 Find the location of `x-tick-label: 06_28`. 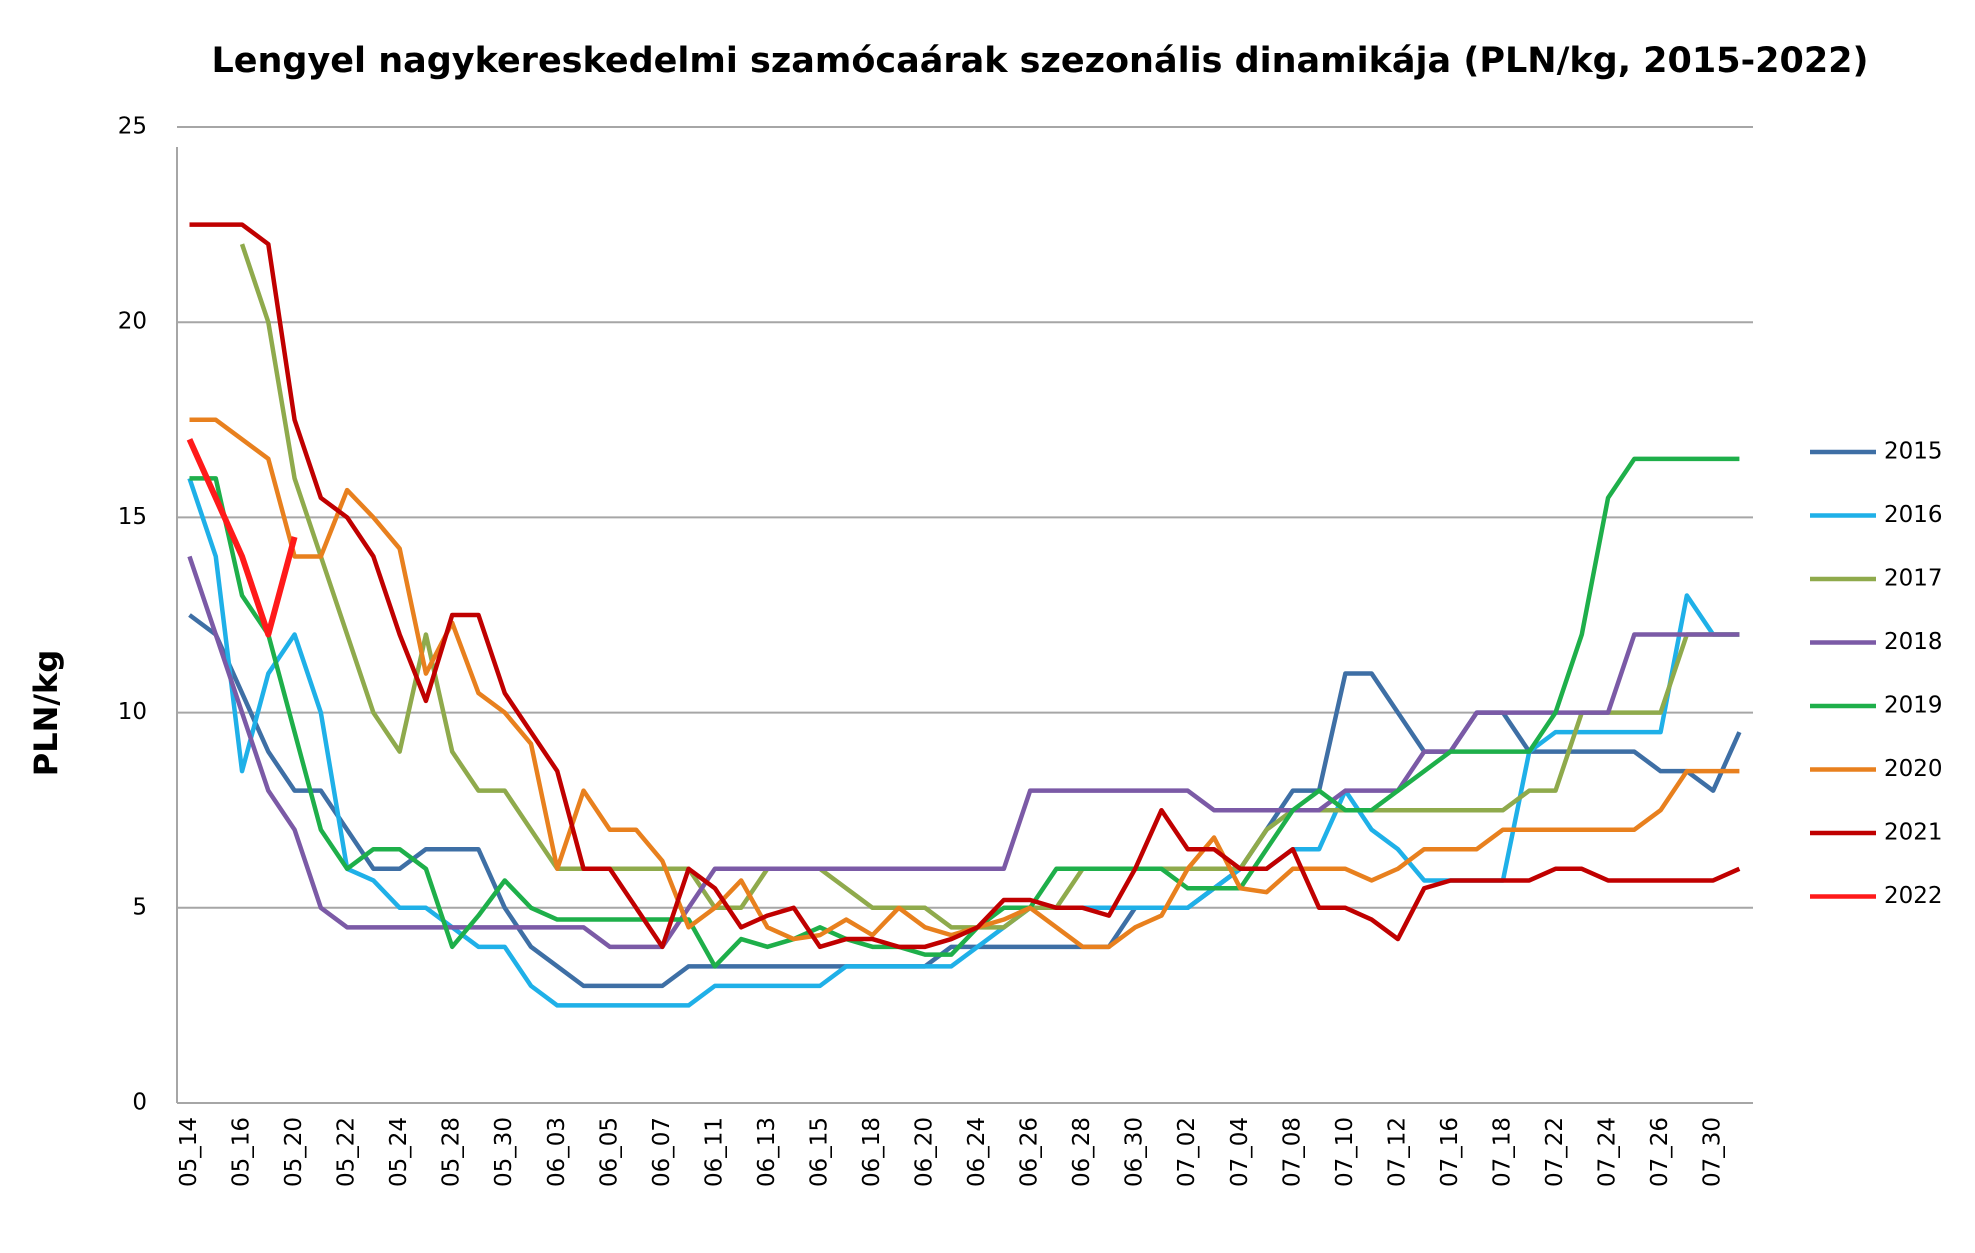

x-tick-label: 06_28 is located at coordinates (1082, 1152).